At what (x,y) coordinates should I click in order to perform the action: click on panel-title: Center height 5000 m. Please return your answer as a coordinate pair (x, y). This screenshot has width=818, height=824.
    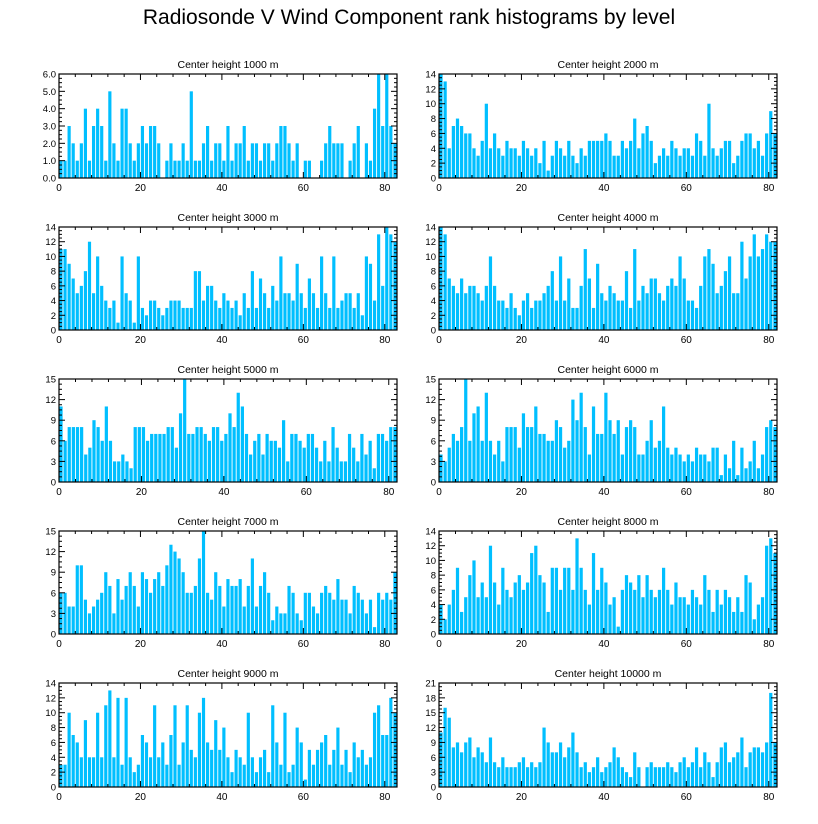
    Looking at the image, I should click on (228, 370).